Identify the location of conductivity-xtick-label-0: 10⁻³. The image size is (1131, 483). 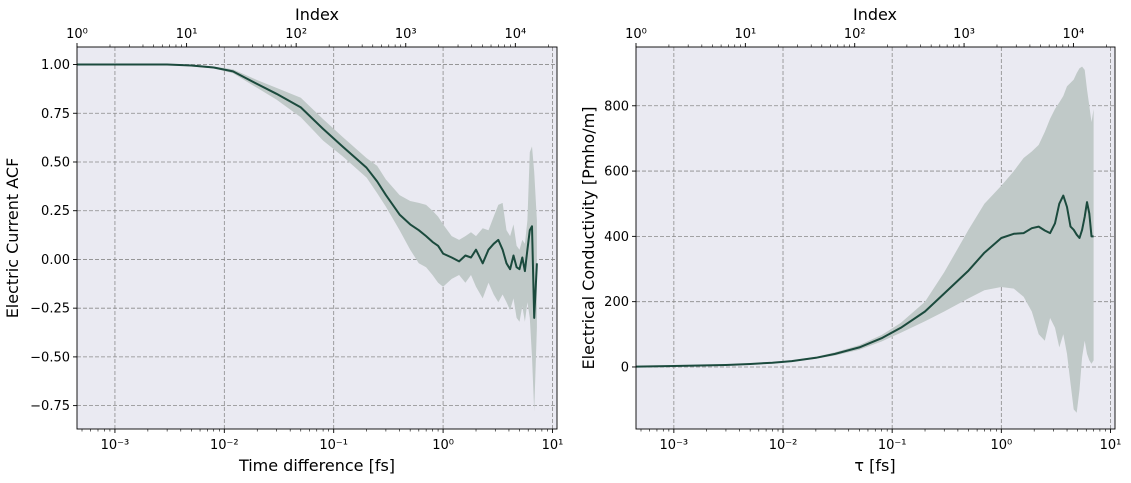
(674, 445).